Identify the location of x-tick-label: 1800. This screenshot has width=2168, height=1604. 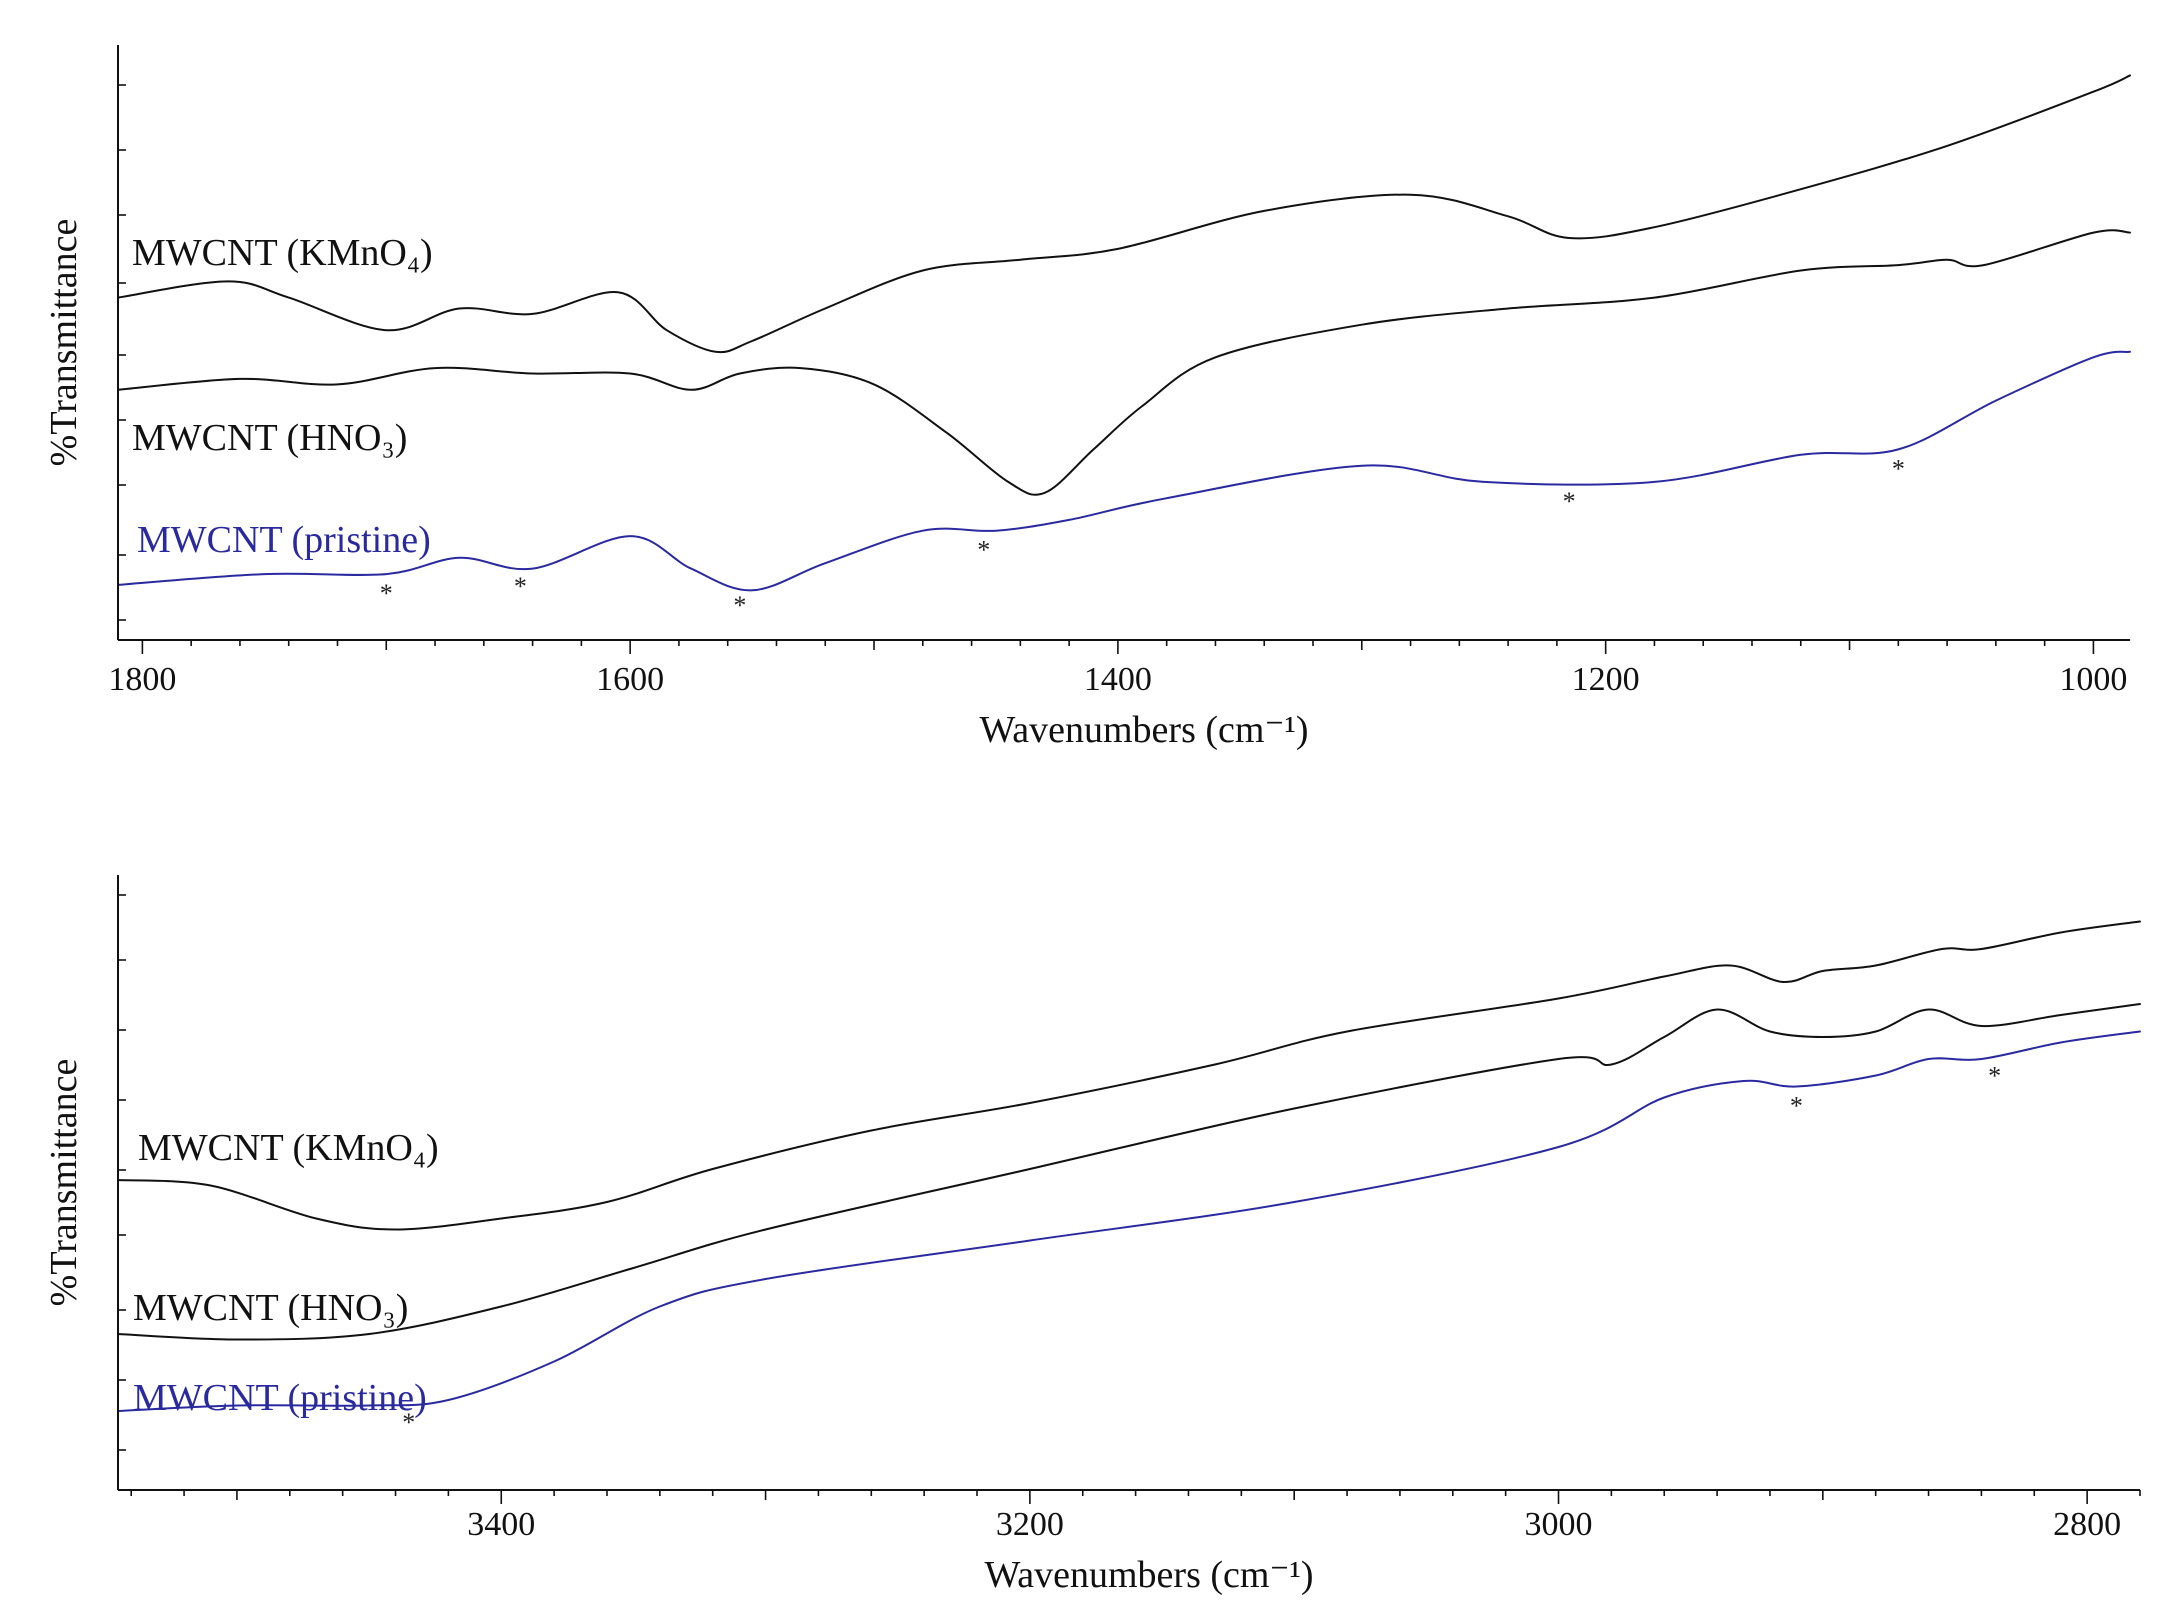
(142, 679).